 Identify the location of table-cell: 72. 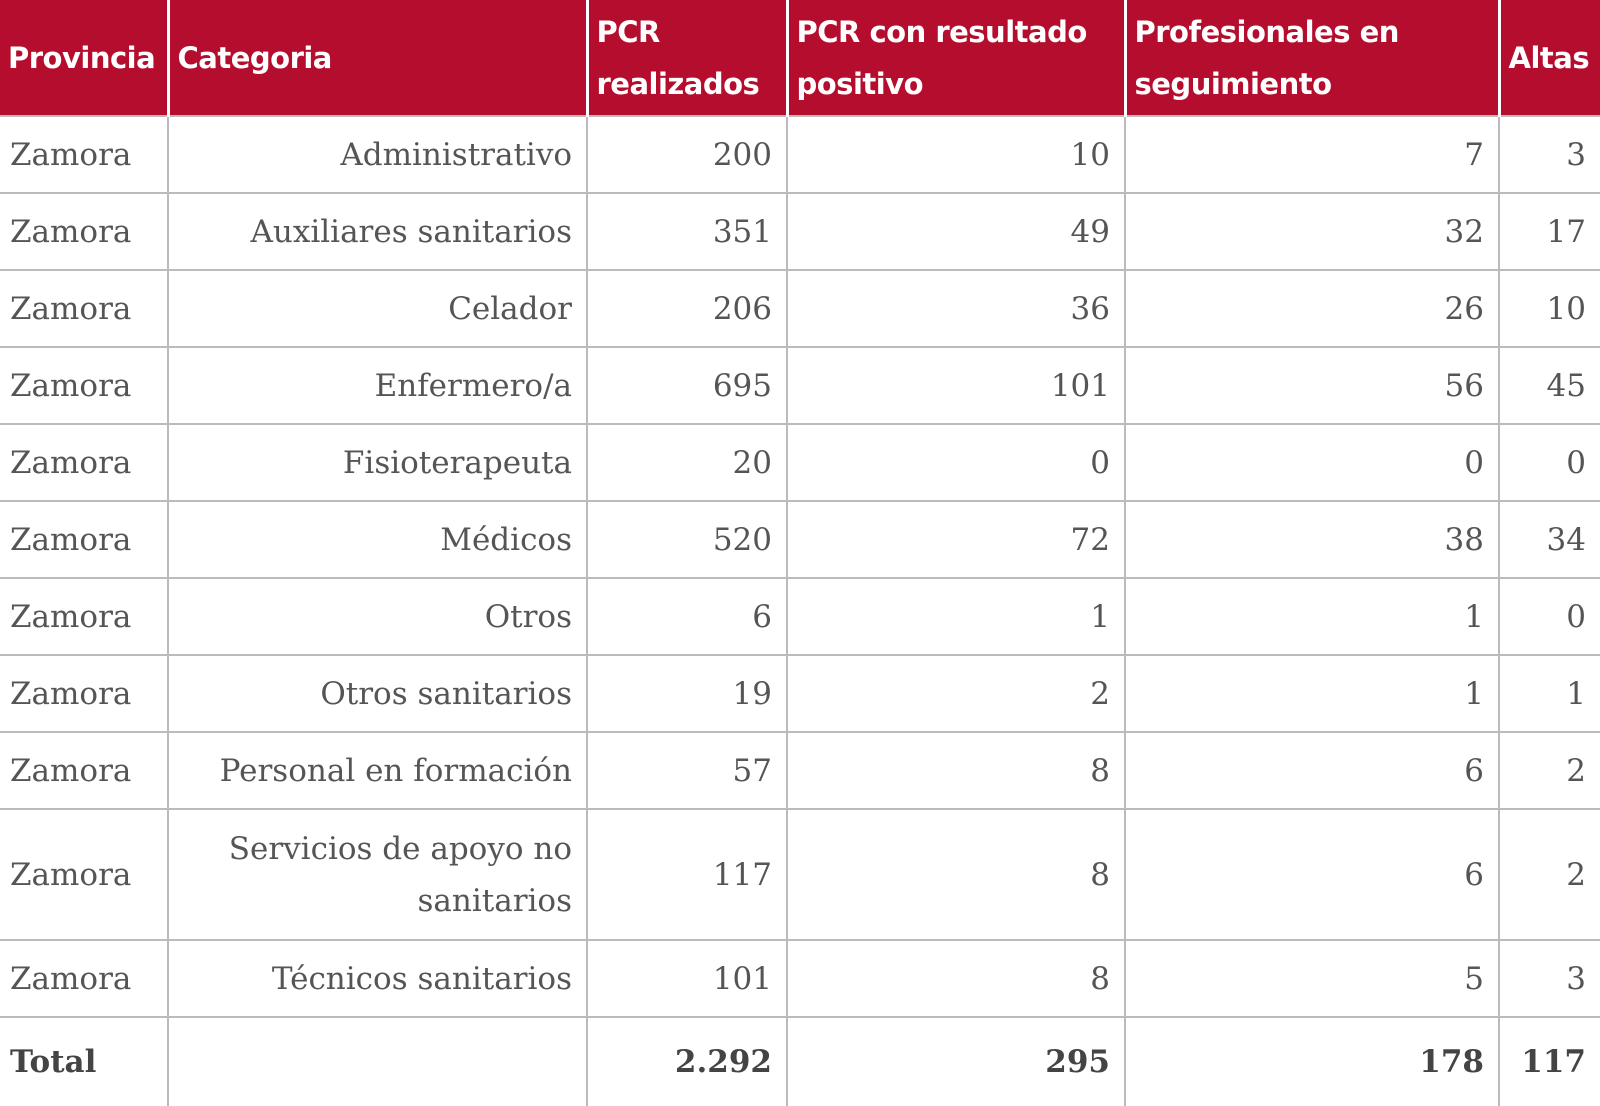
(956, 539).